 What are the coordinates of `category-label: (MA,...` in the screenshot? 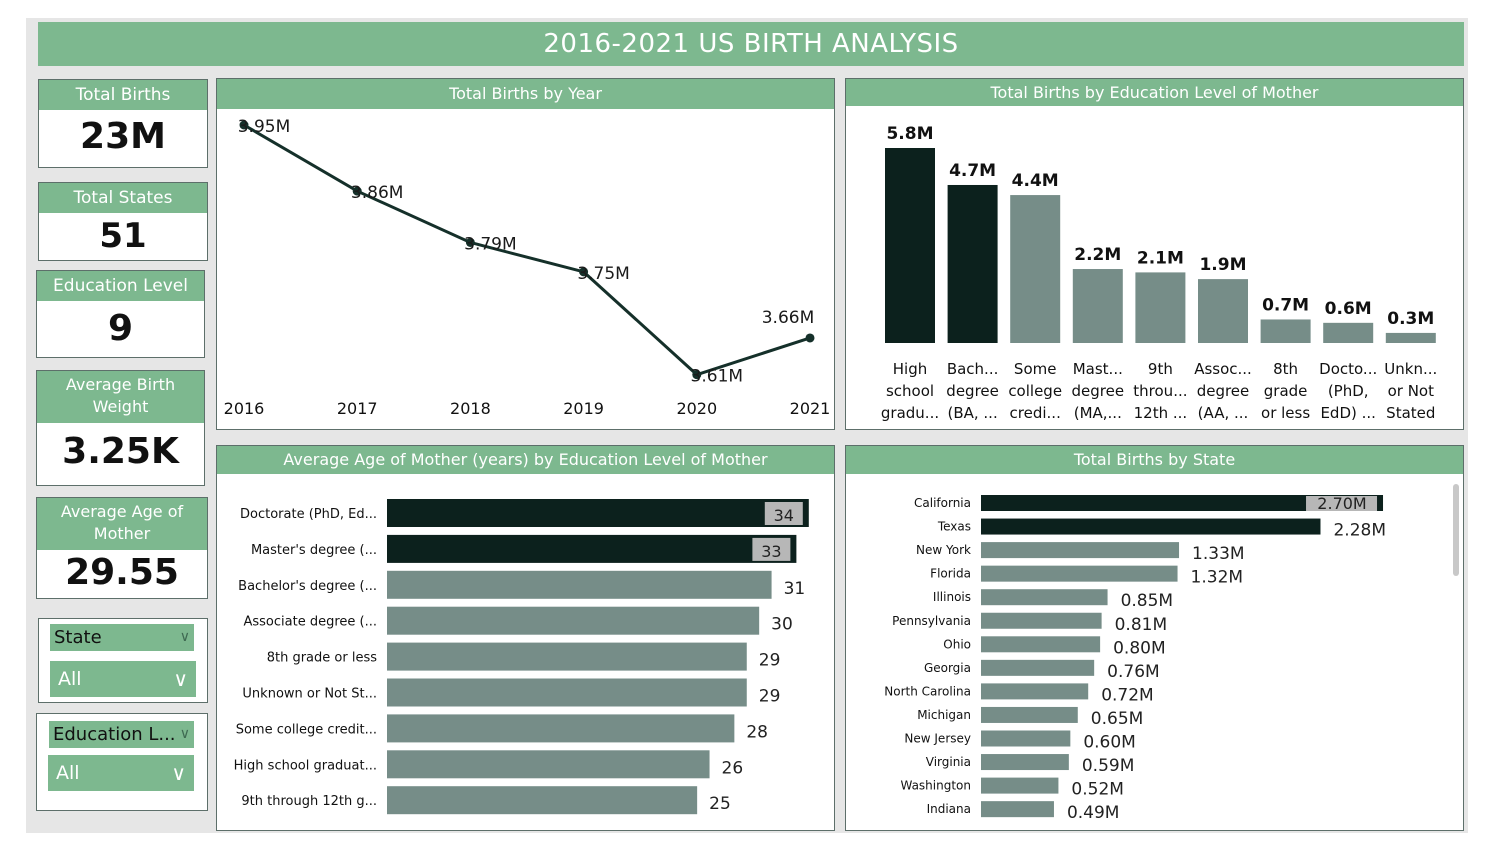 It's located at (1098, 413).